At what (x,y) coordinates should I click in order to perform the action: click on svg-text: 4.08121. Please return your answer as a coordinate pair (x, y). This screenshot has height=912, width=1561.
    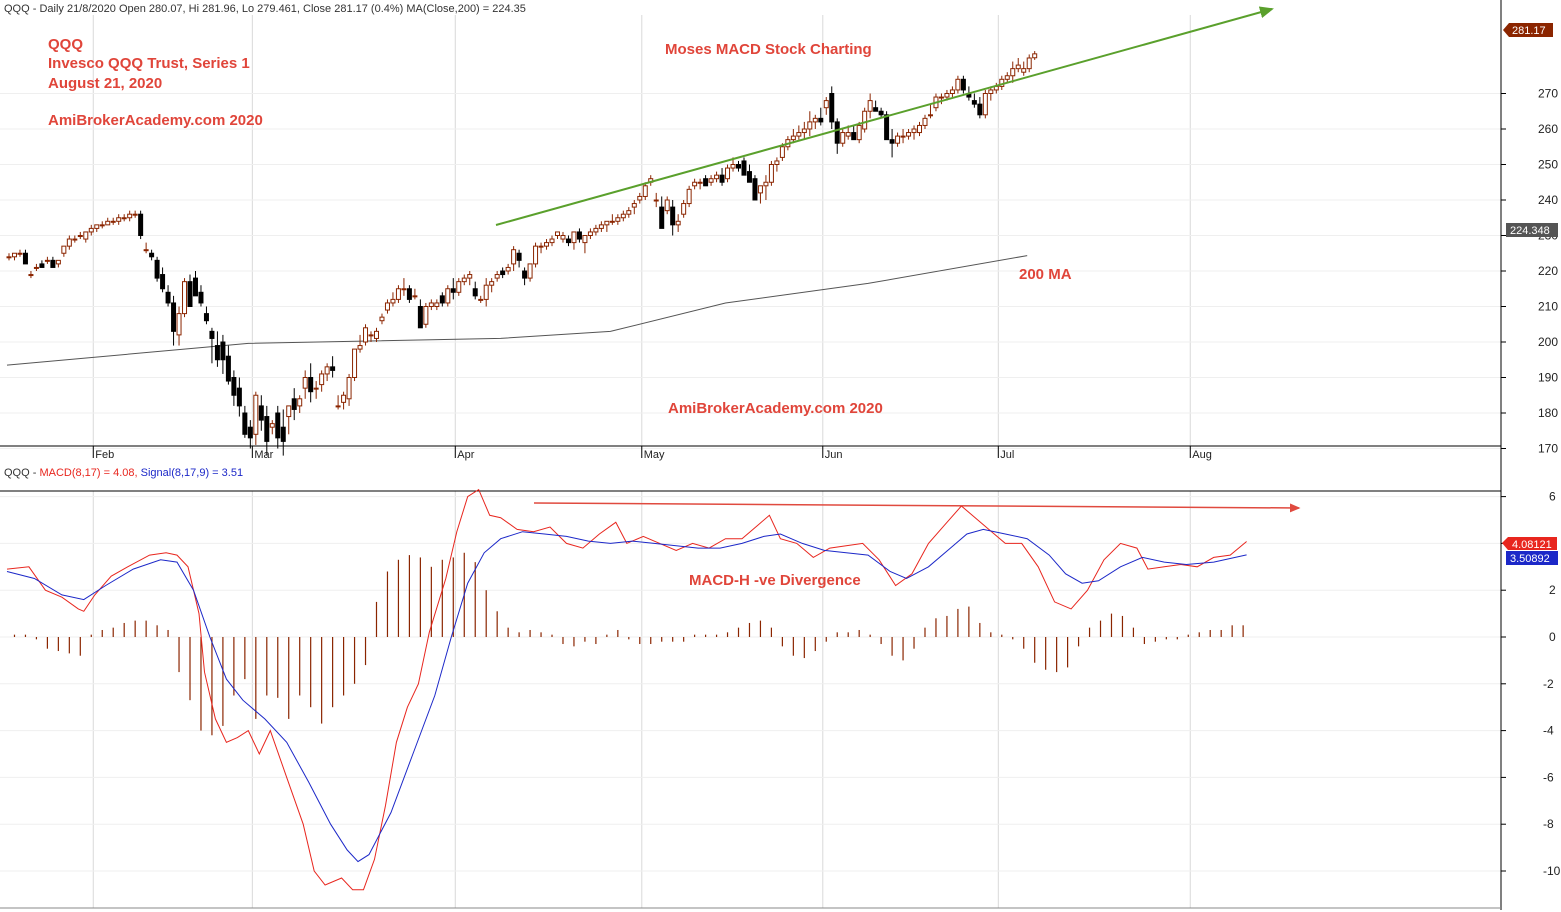
    Looking at the image, I should click on (1532, 545).